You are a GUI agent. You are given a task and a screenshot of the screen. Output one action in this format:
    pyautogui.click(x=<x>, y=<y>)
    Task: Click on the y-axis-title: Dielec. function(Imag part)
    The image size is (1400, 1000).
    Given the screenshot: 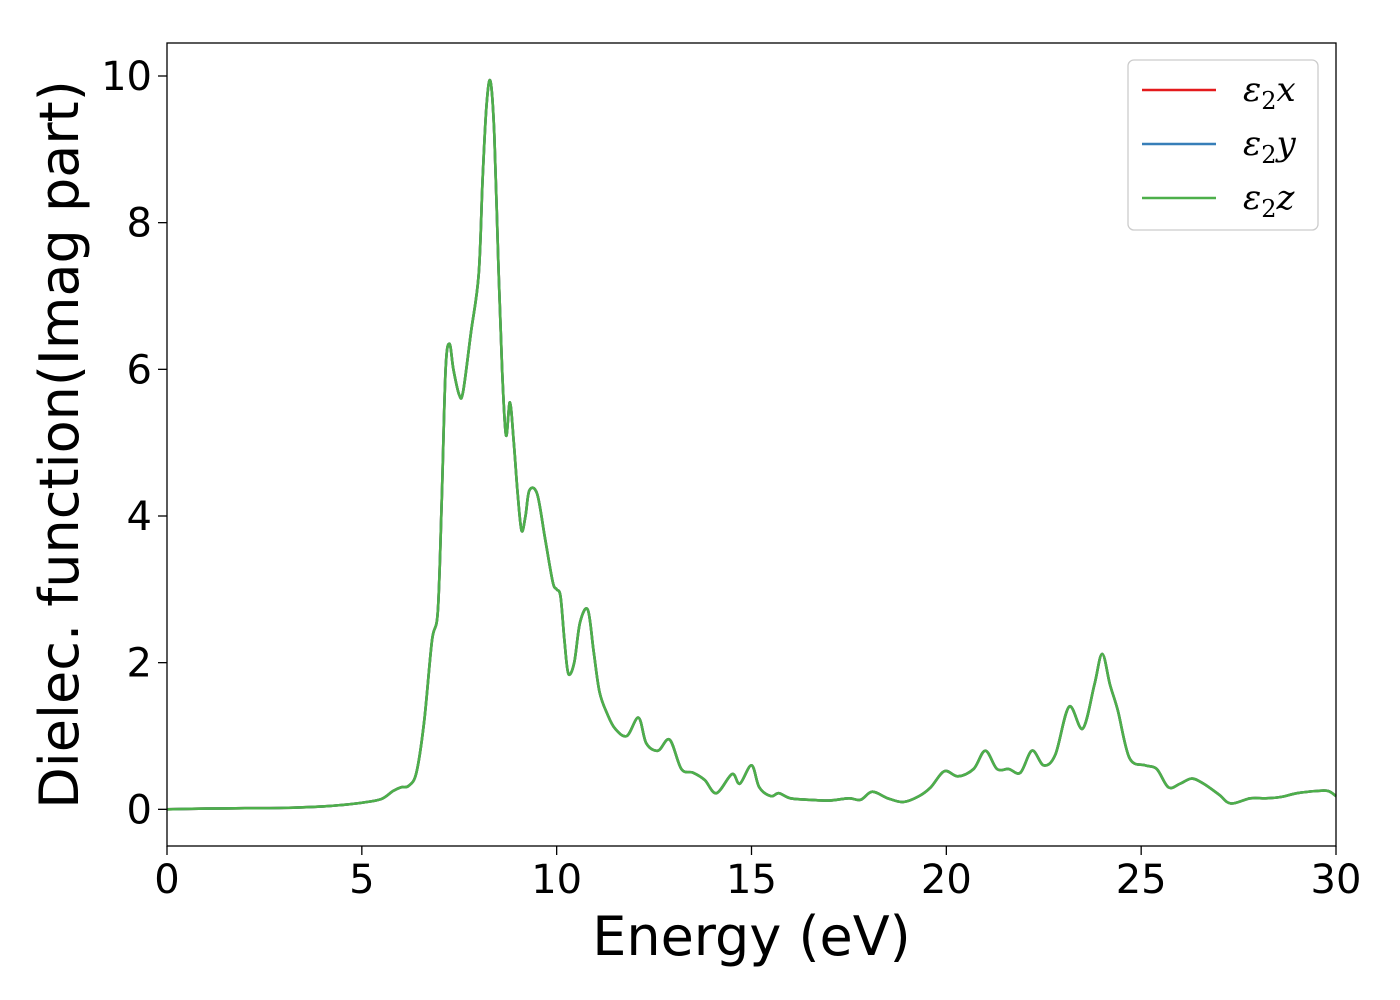 What is the action you would take?
    pyautogui.click(x=59, y=444)
    